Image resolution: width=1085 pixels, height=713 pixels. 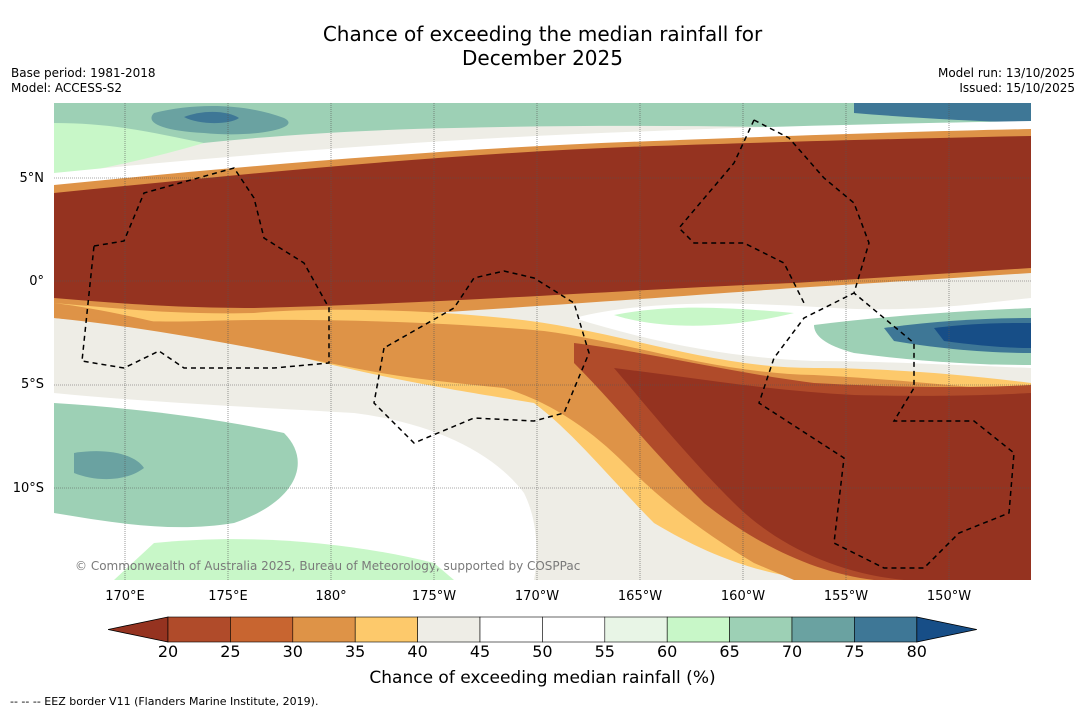 I want to click on lat-label-5n: 5°N, so click(x=32, y=178).